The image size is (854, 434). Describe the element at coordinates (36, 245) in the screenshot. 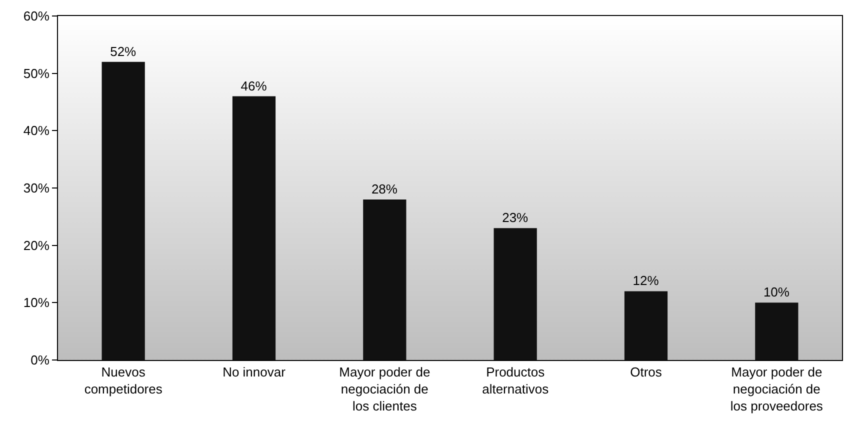

I see `y-tick-label: 20%` at that location.